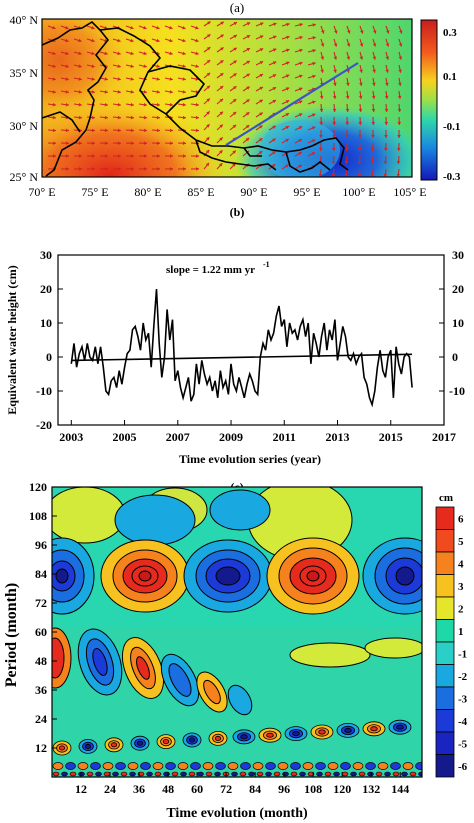  What do you see at coordinates (71, 437) in the screenshot?
I see `x-tick-label: 2003` at bounding box center [71, 437].